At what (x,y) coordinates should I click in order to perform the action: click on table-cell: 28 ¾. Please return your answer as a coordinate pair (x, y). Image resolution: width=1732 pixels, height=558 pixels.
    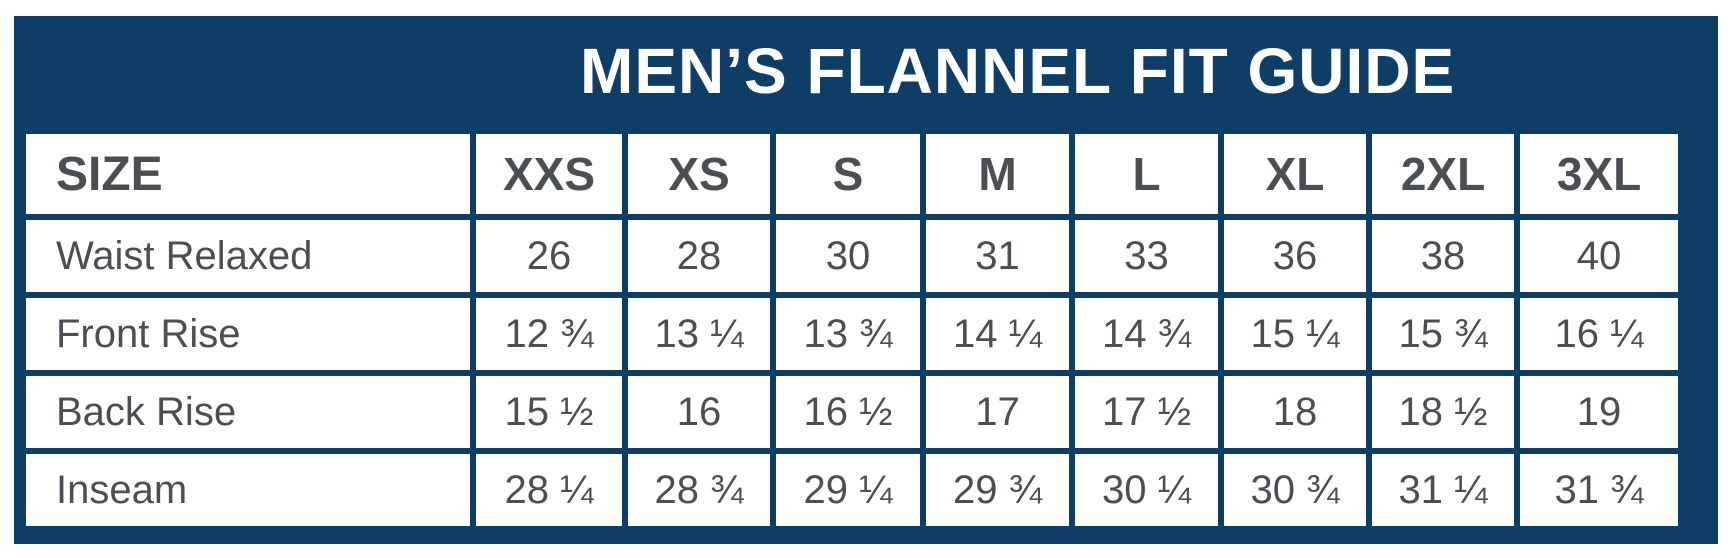
    Looking at the image, I should click on (699, 490).